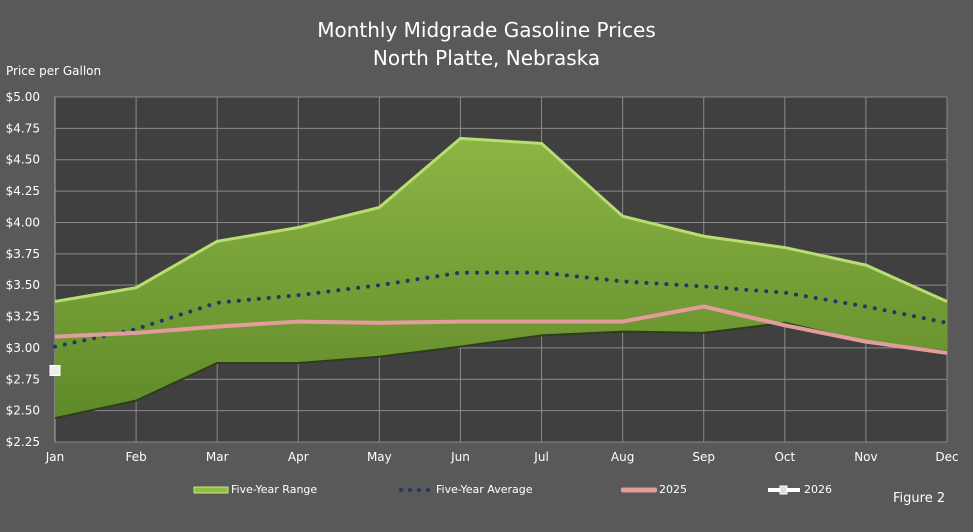 The image size is (973, 532). I want to click on y-tick-label: $3.50, so click(23, 285).